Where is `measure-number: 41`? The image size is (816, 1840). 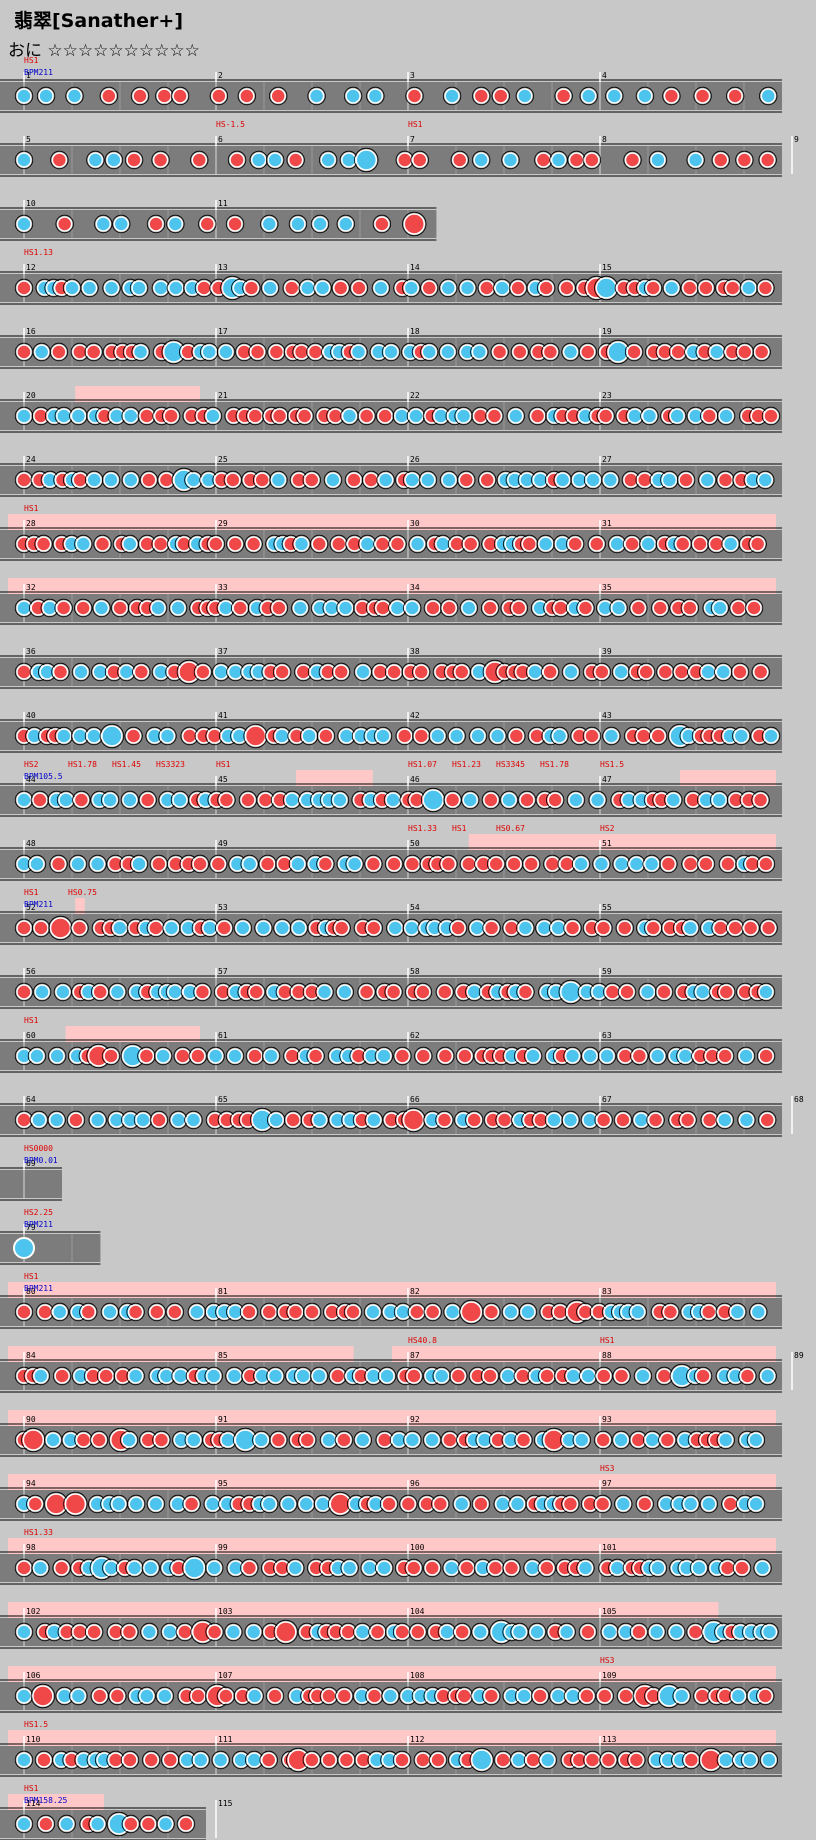 measure-number: 41 is located at coordinates (223, 715).